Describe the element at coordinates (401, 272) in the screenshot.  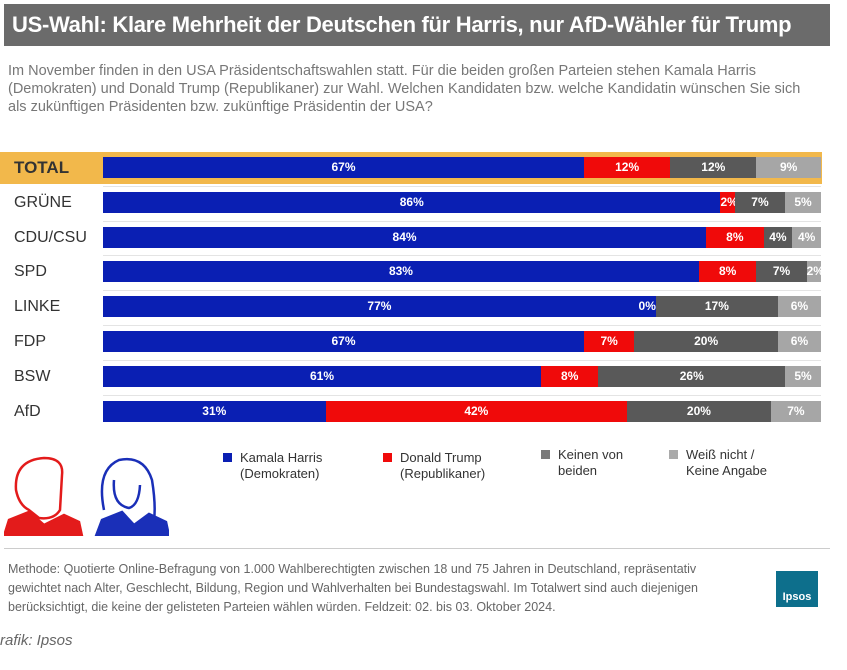
I see `bar-segment: 83%` at that location.